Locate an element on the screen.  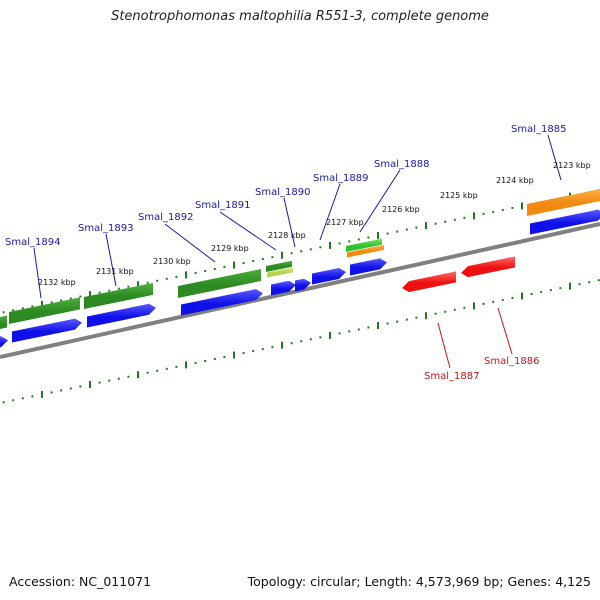
scale-label: 2129 kbp is located at coordinates (230, 248).